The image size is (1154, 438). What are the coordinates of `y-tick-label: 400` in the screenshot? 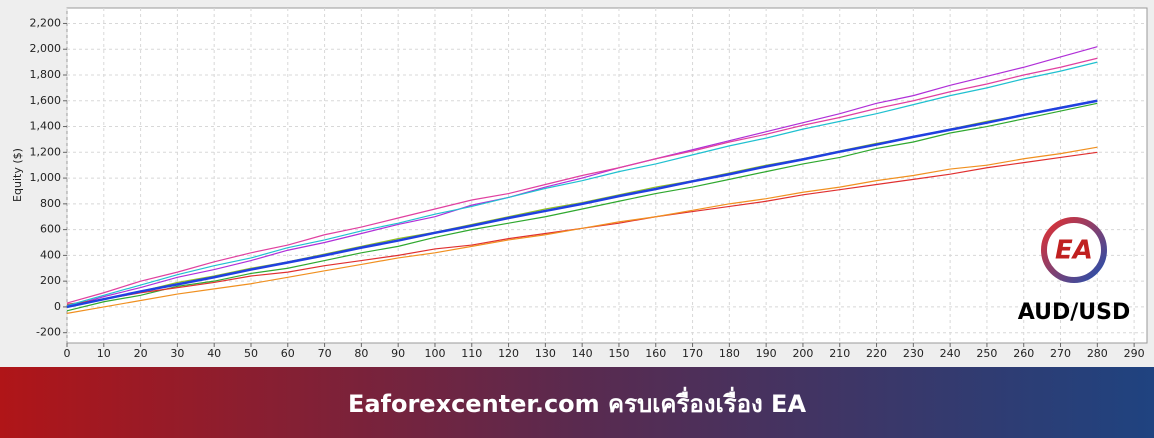 It's located at (50, 254).